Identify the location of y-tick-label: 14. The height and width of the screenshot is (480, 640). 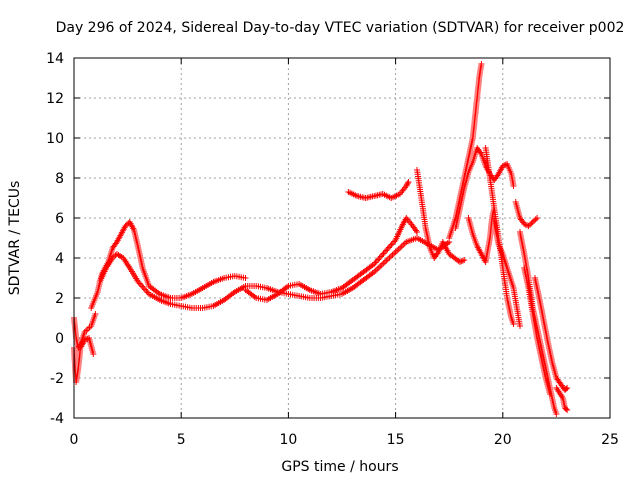
(55, 59).